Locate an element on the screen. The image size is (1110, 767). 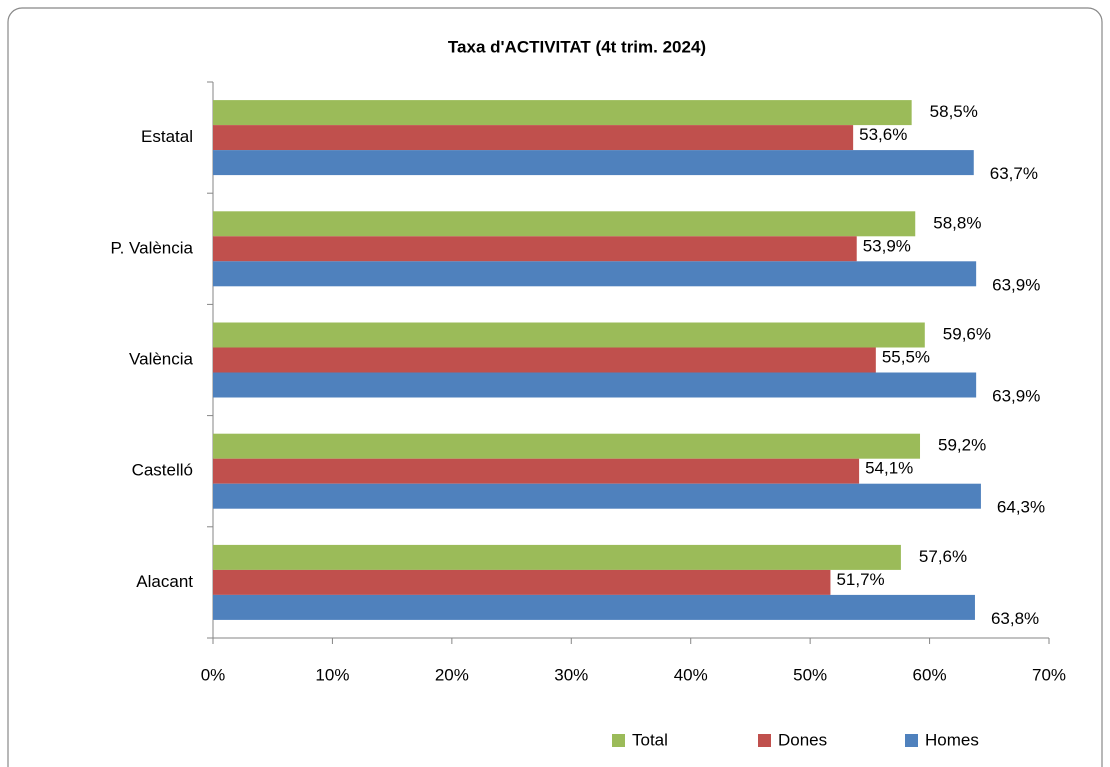
value-label: 53,6% is located at coordinates (883, 134).